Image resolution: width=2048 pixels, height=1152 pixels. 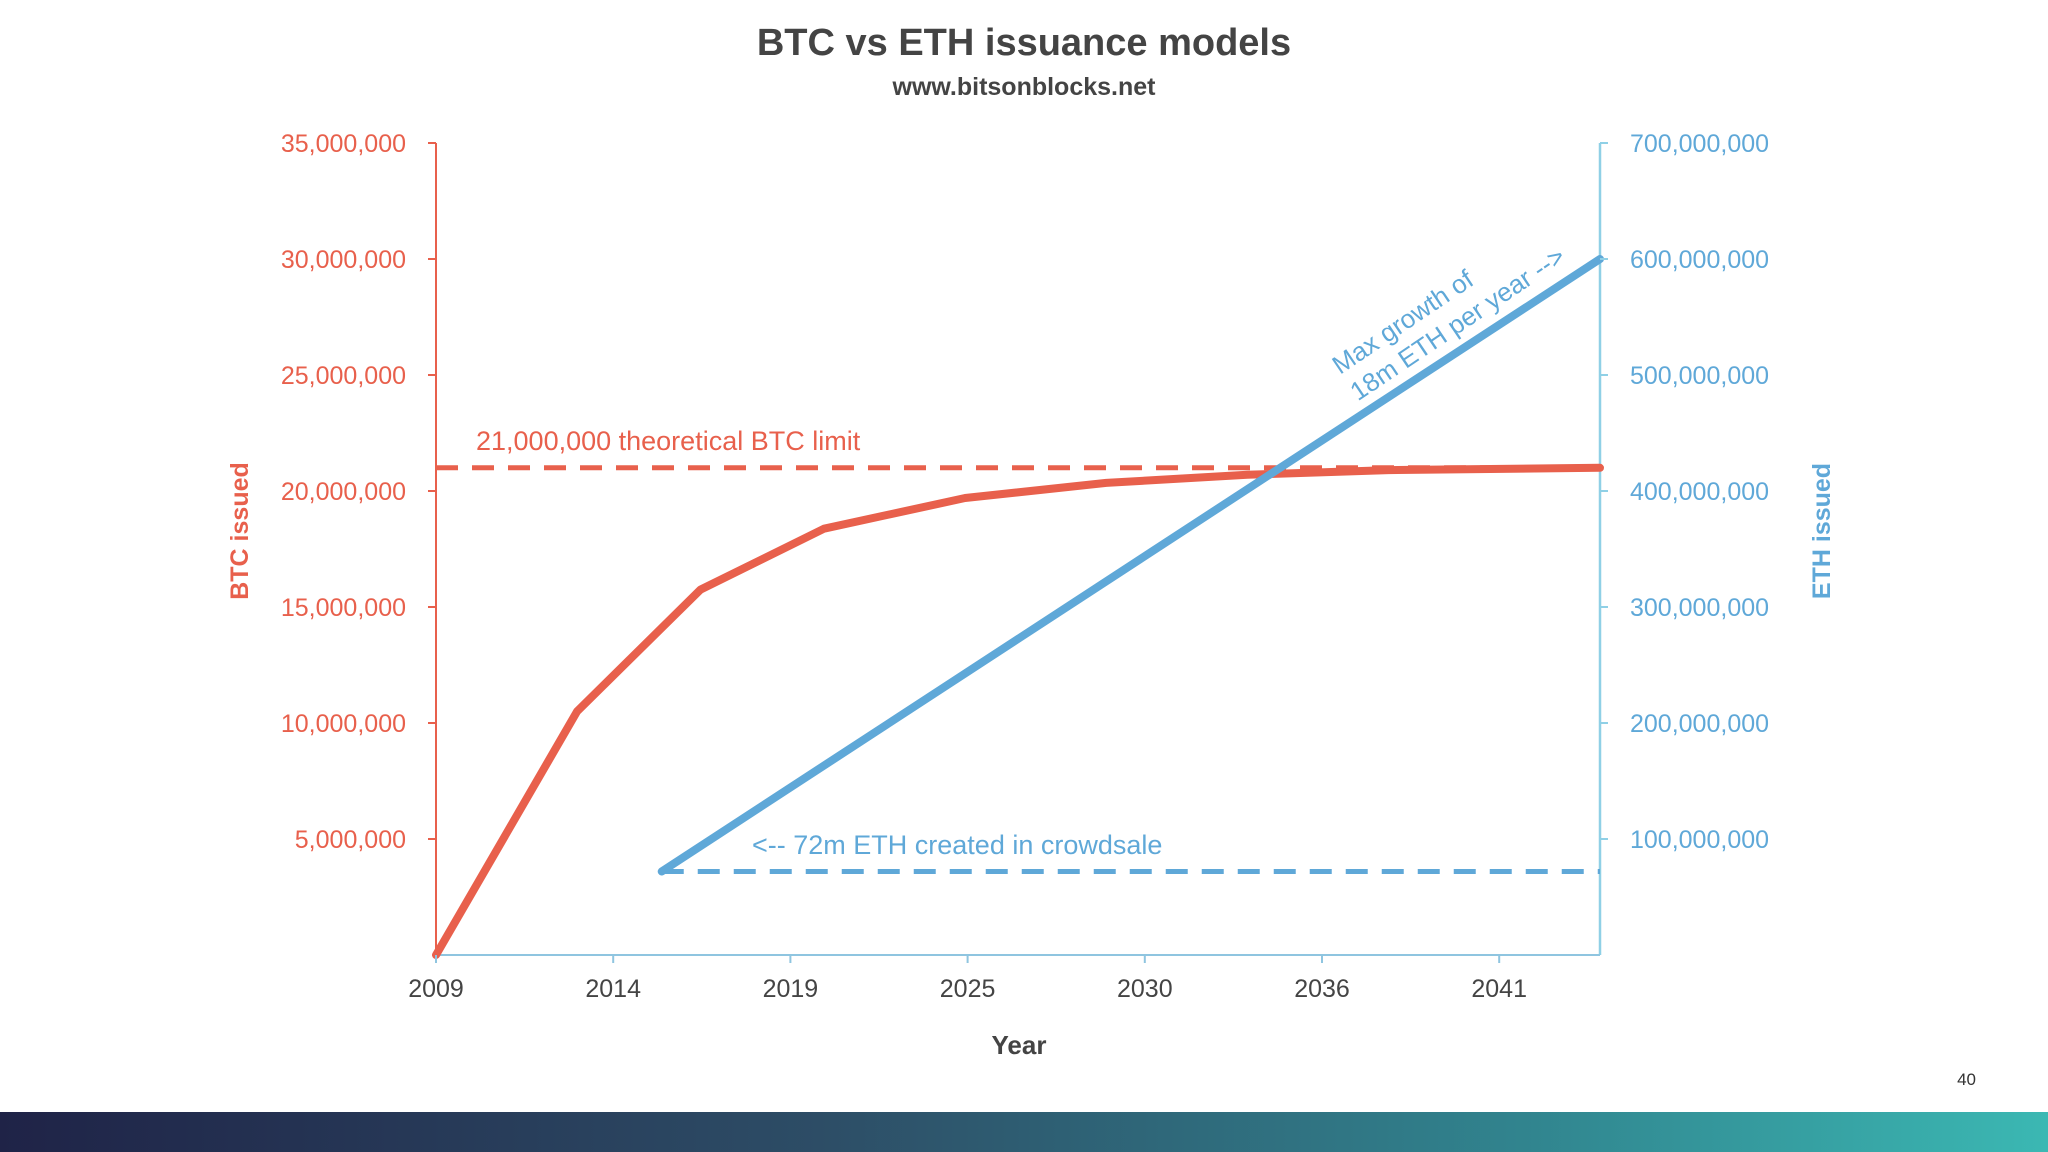 I want to click on chart-title: BTC vs ETH issuance models, so click(x=1024, y=43).